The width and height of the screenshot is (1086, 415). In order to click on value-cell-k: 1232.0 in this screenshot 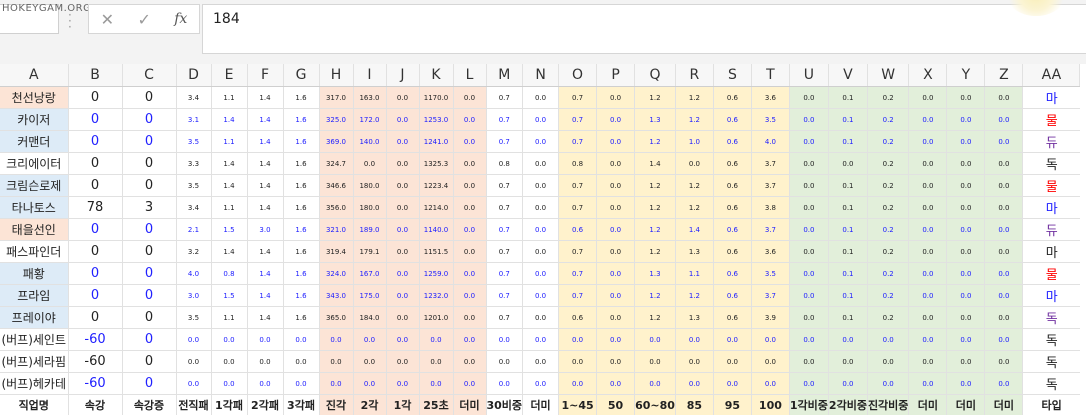, I will do `click(436, 296)`.